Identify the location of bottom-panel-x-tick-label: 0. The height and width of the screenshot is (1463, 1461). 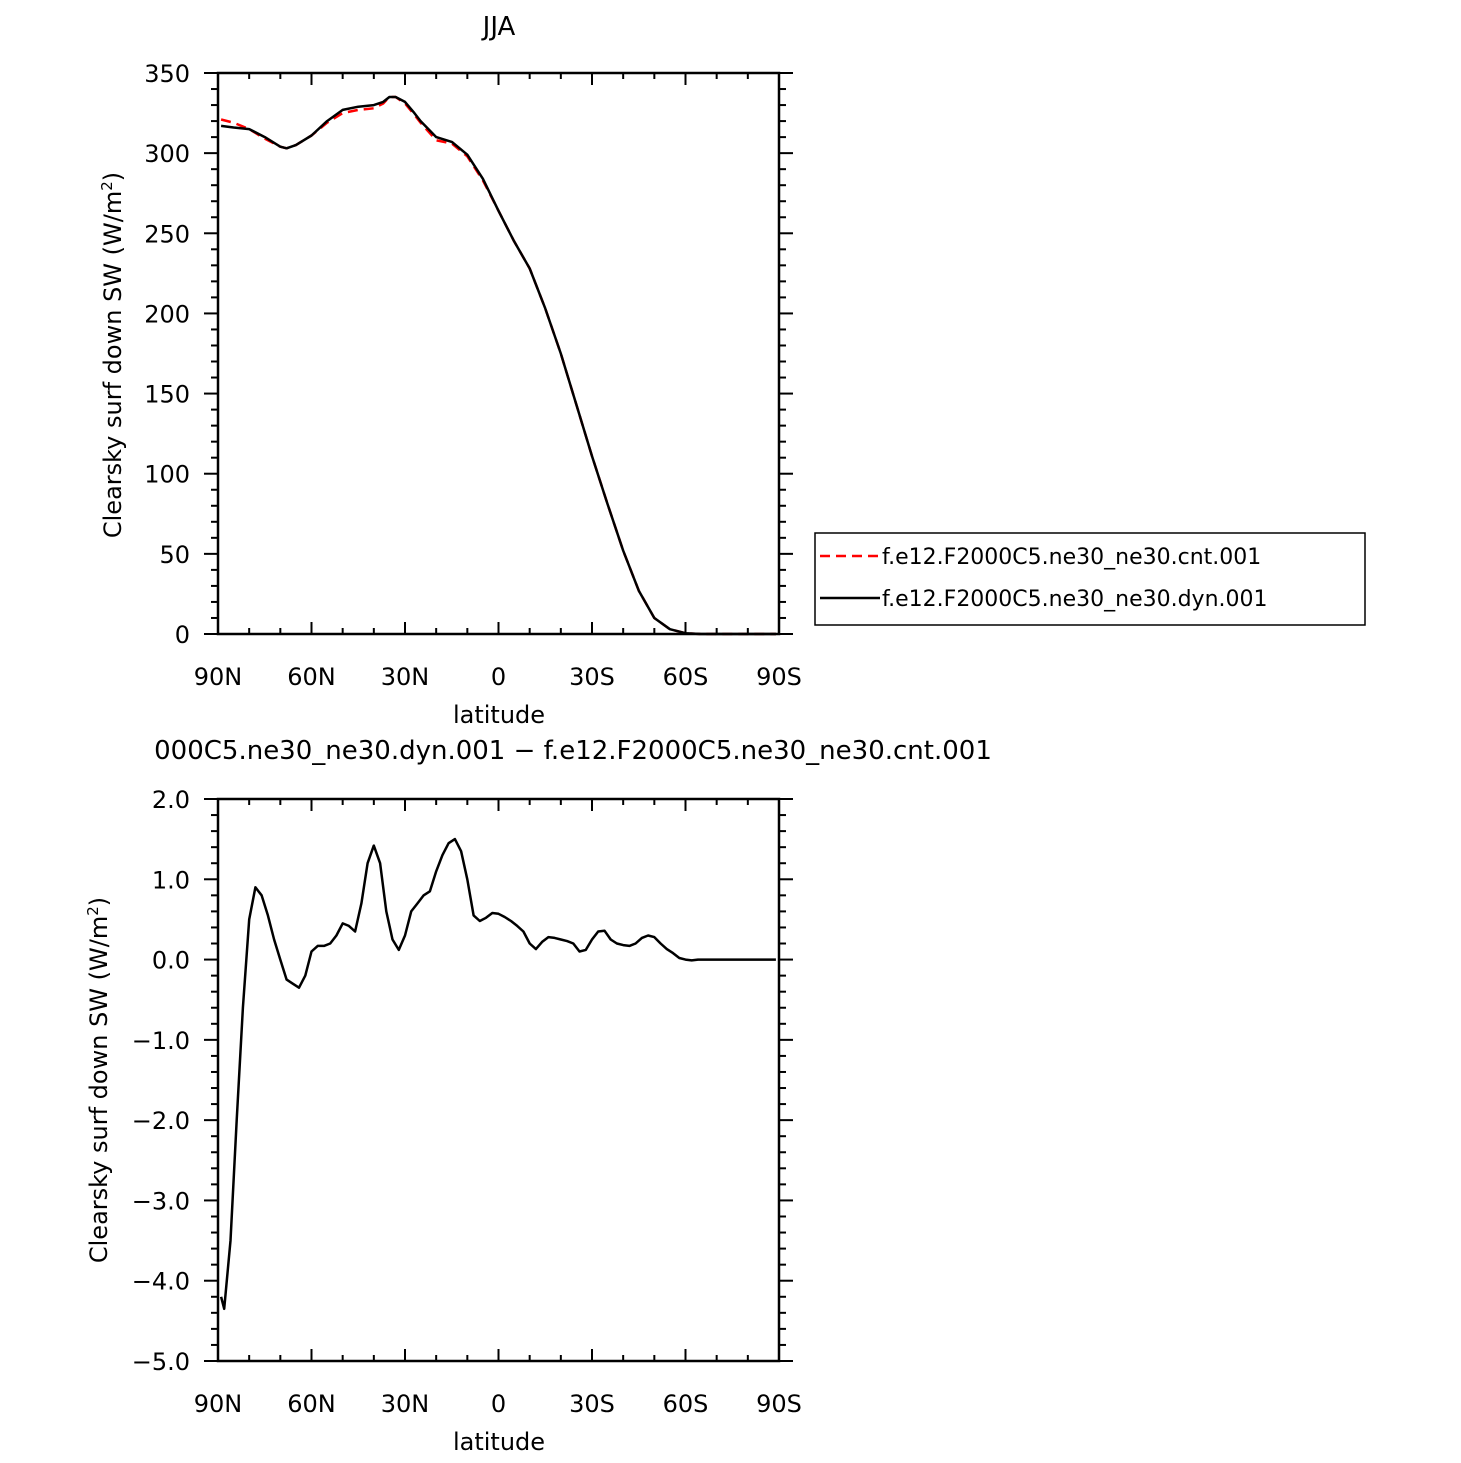
(498, 1404).